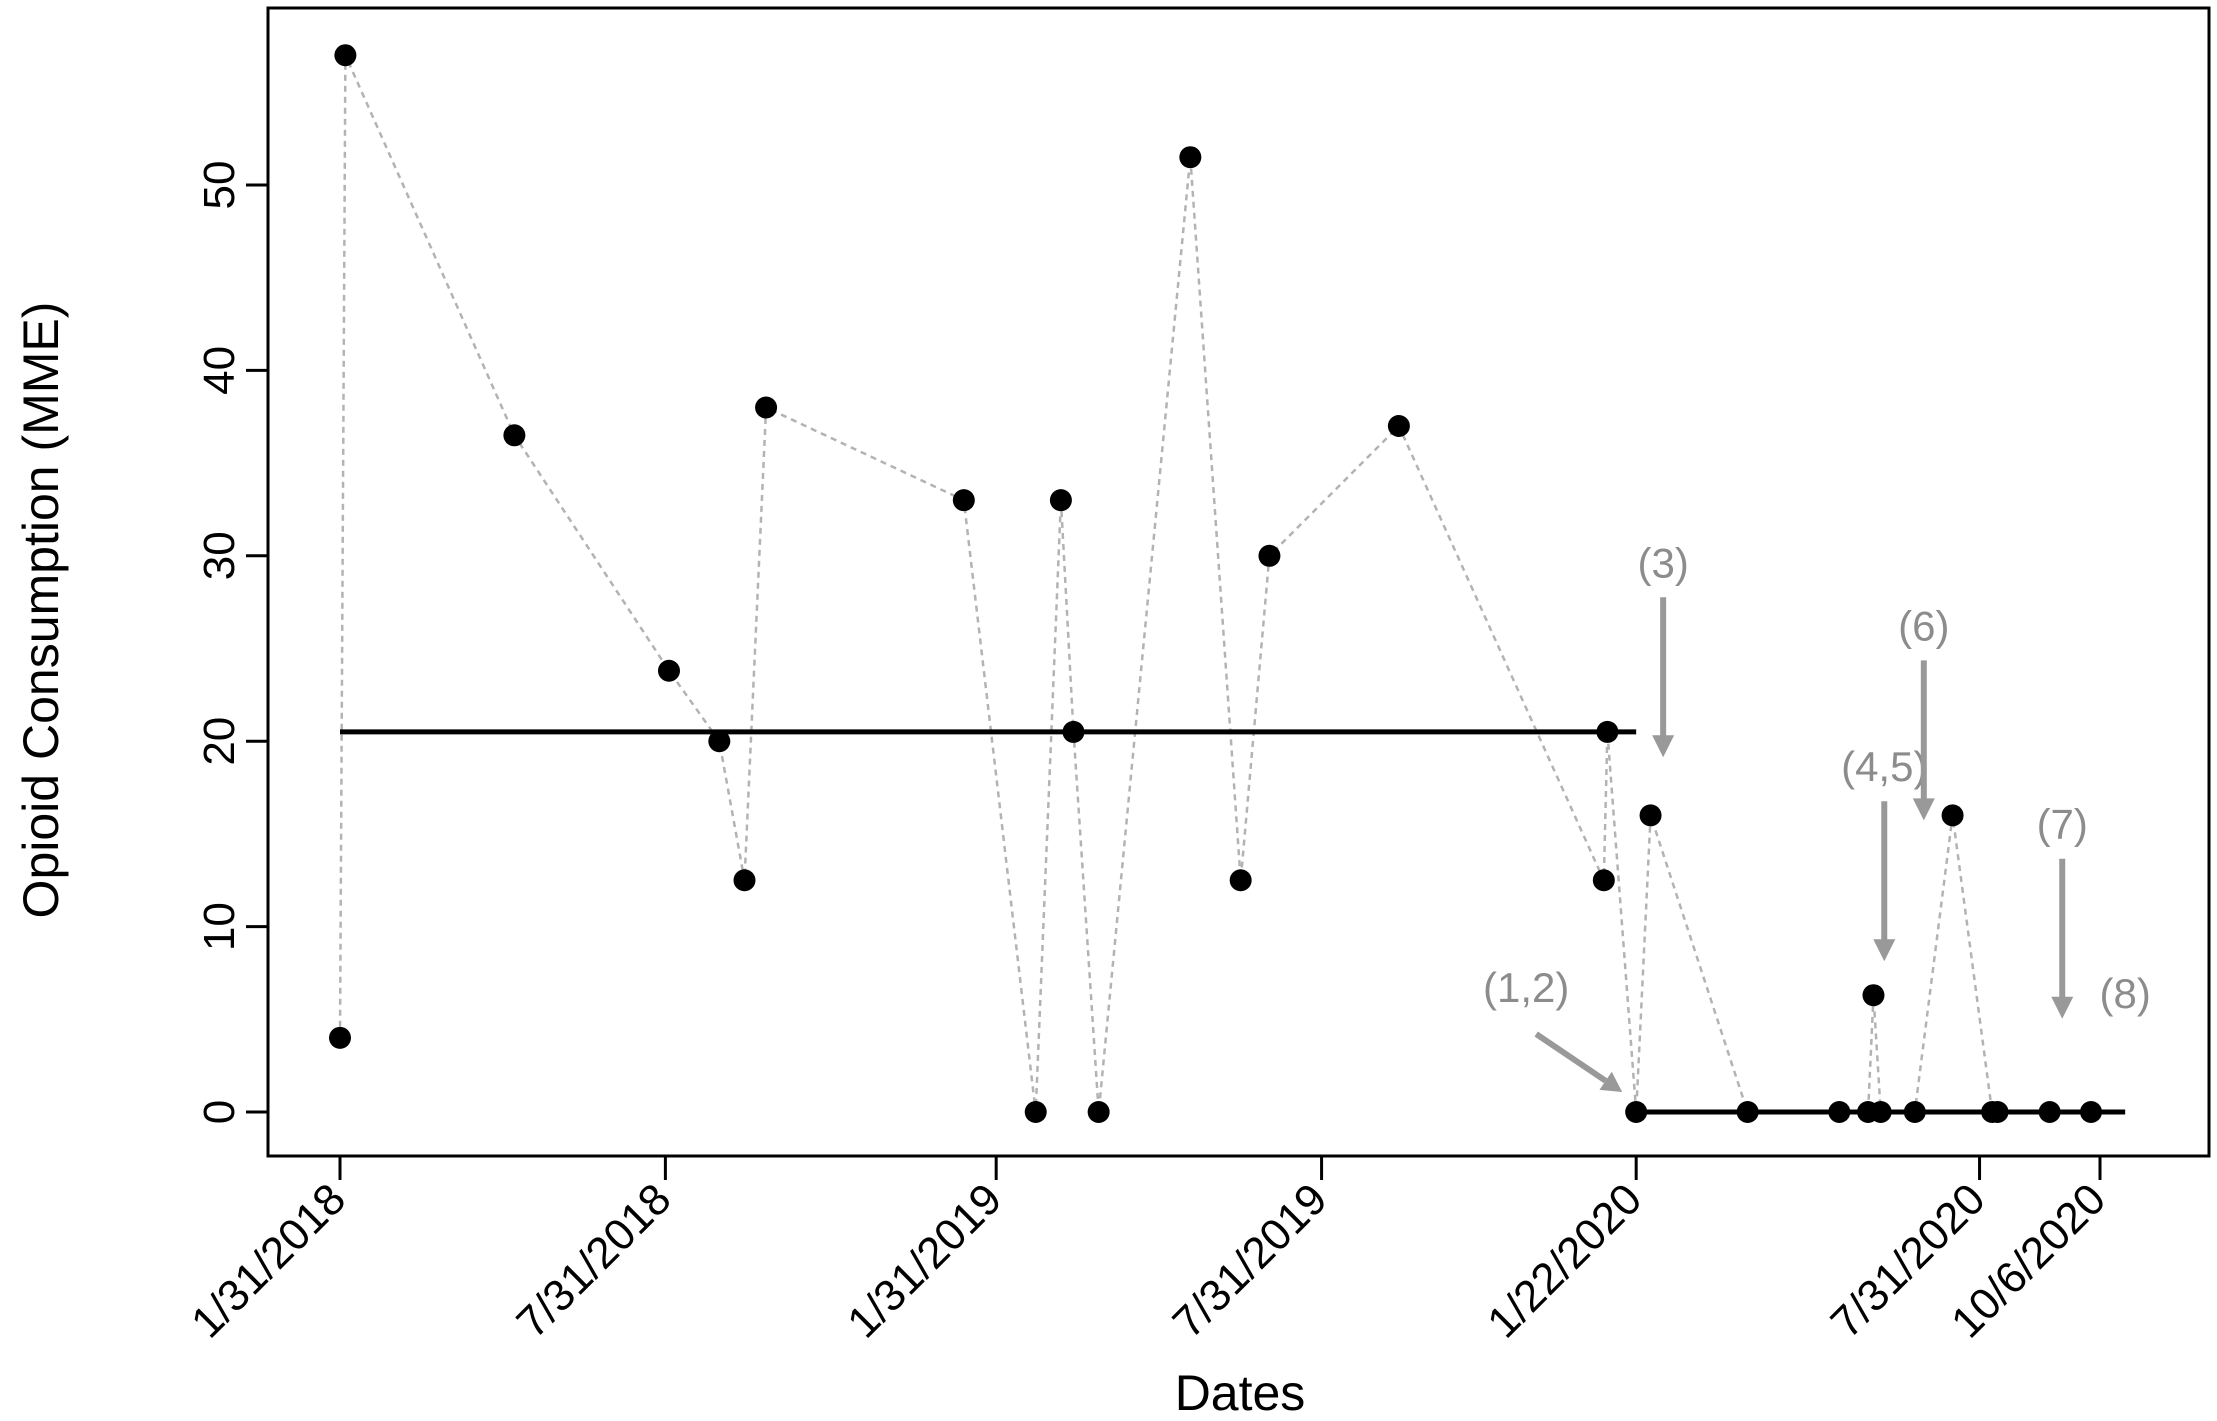 The width and height of the screenshot is (2217, 1421). I want to click on y-tick-label: 0, so click(219, 1112).